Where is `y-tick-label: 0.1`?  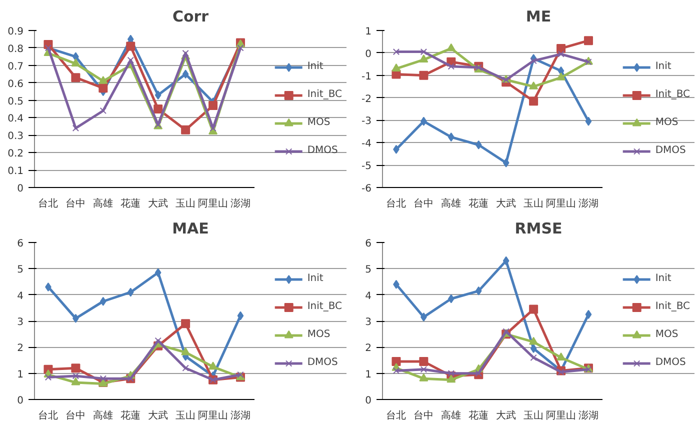 y-tick-label: 0.1 is located at coordinates (16, 172).